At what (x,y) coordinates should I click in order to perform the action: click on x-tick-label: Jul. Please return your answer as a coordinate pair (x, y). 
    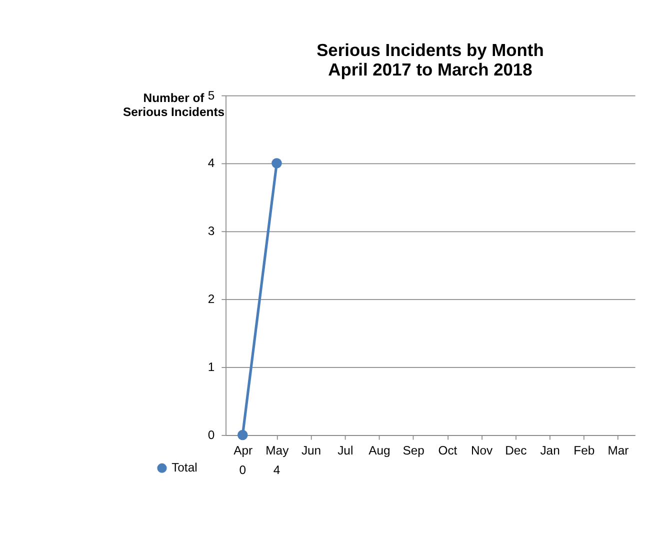
    Looking at the image, I should click on (346, 451).